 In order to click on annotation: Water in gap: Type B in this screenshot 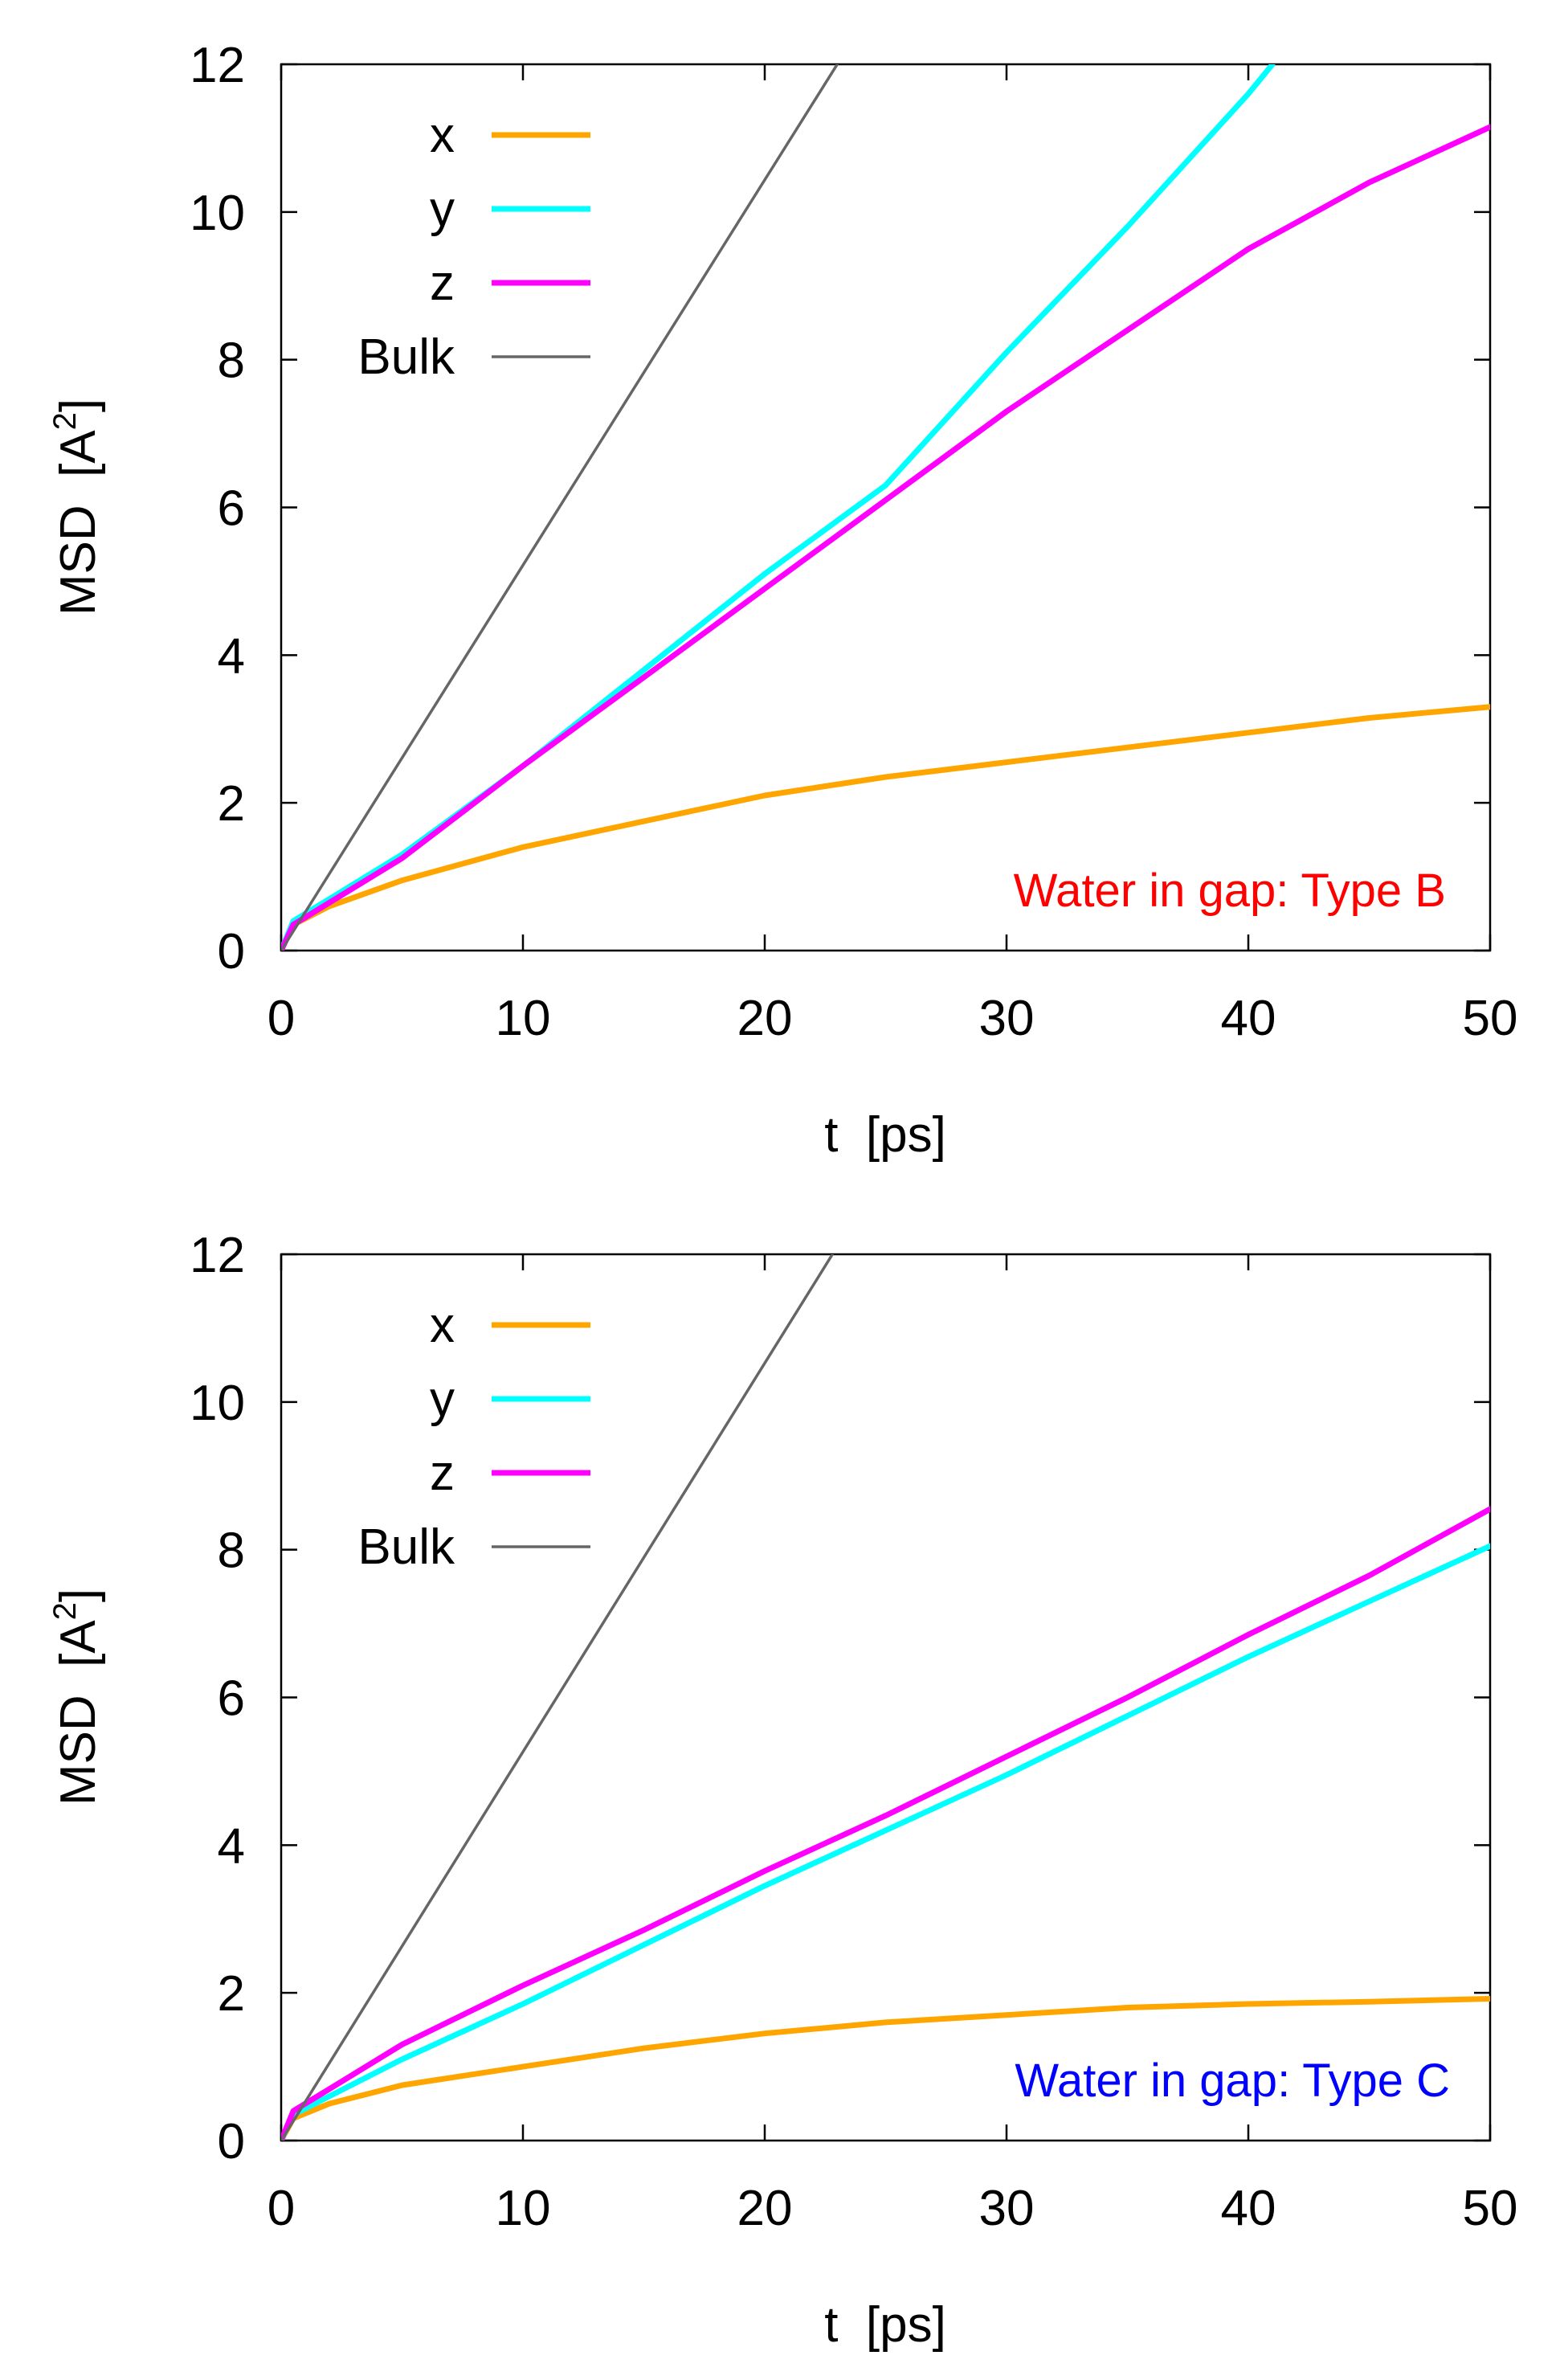, I will do `click(1230, 891)`.